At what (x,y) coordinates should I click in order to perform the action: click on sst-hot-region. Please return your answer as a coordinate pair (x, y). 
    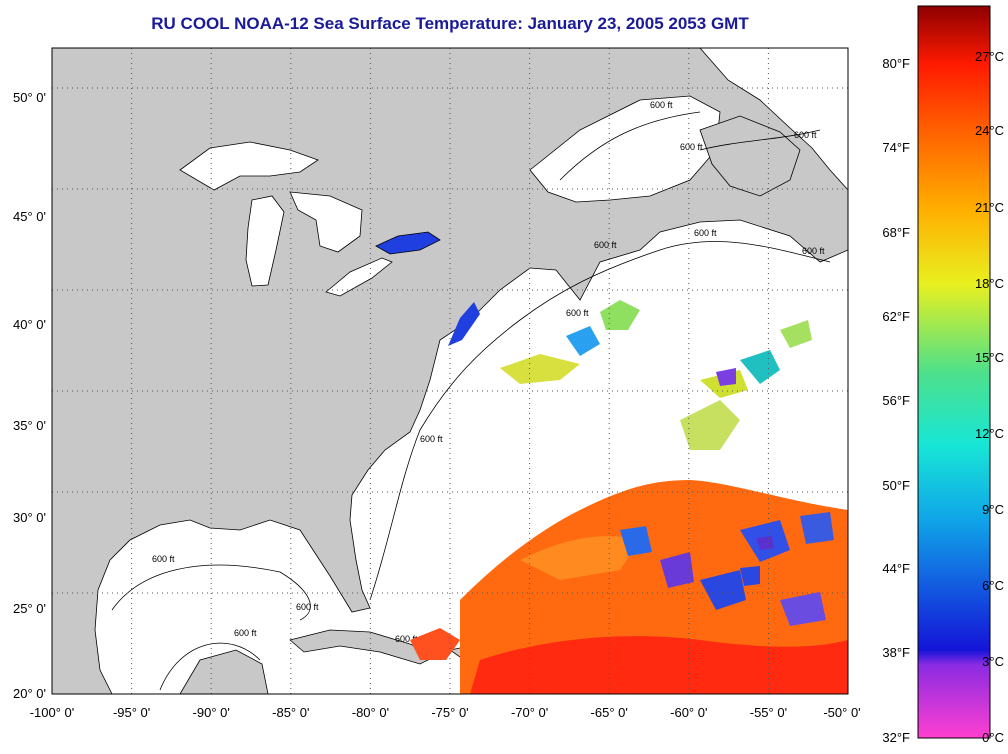
    Looking at the image, I should click on (659, 665).